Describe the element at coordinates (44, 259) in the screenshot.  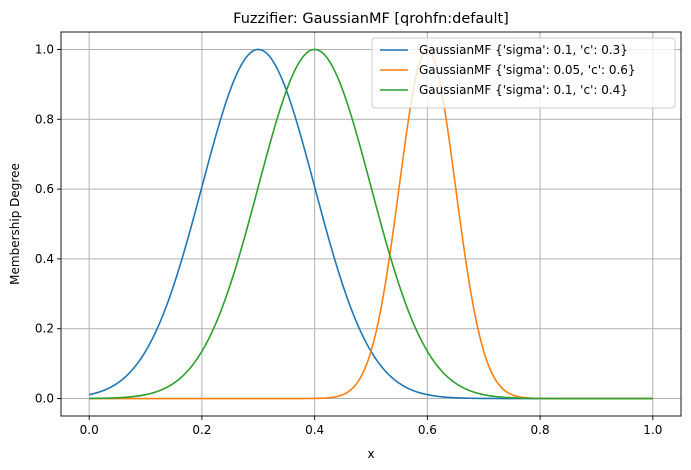
I see `y-tick-label: 0.4` at that location.